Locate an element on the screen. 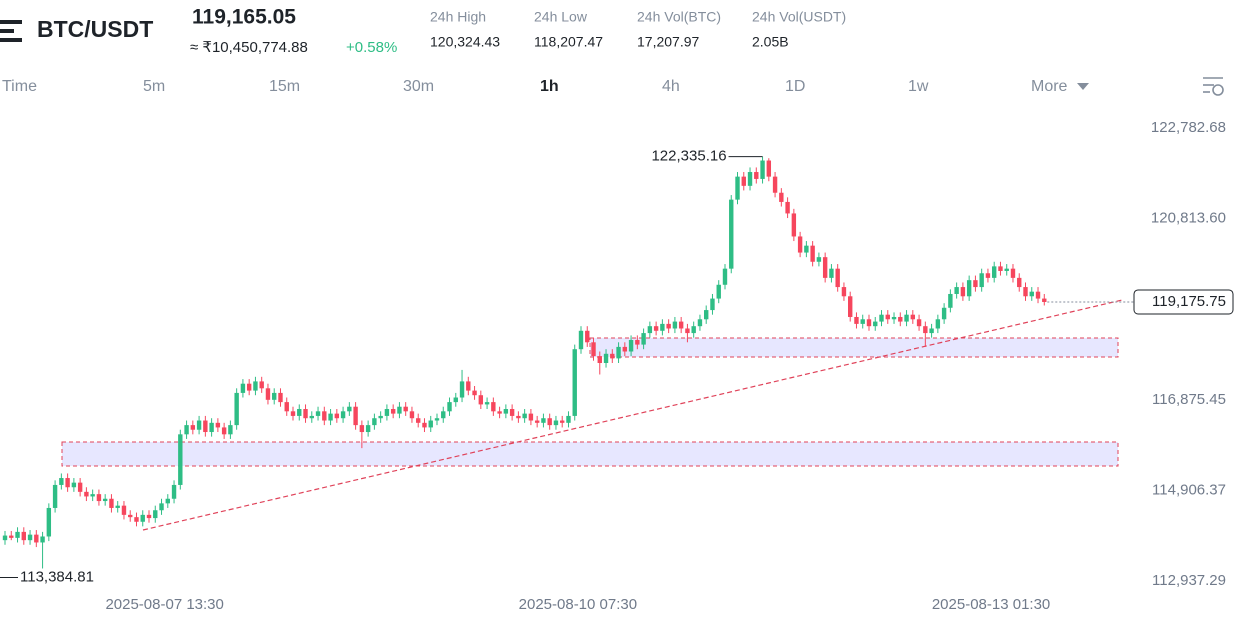 The image size is (1244, 630). tab: Time is located at coordinates (19, 86).